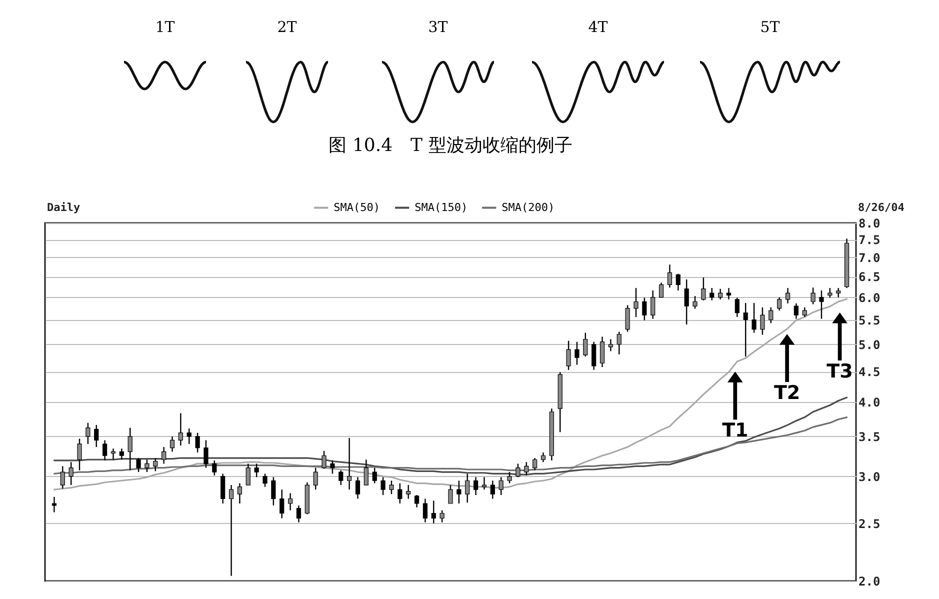 The width and height of the screenshot is (939, 599). Describe the element at coordinates (165, 27) in the screenshot. I see `text: 1T` at that location.